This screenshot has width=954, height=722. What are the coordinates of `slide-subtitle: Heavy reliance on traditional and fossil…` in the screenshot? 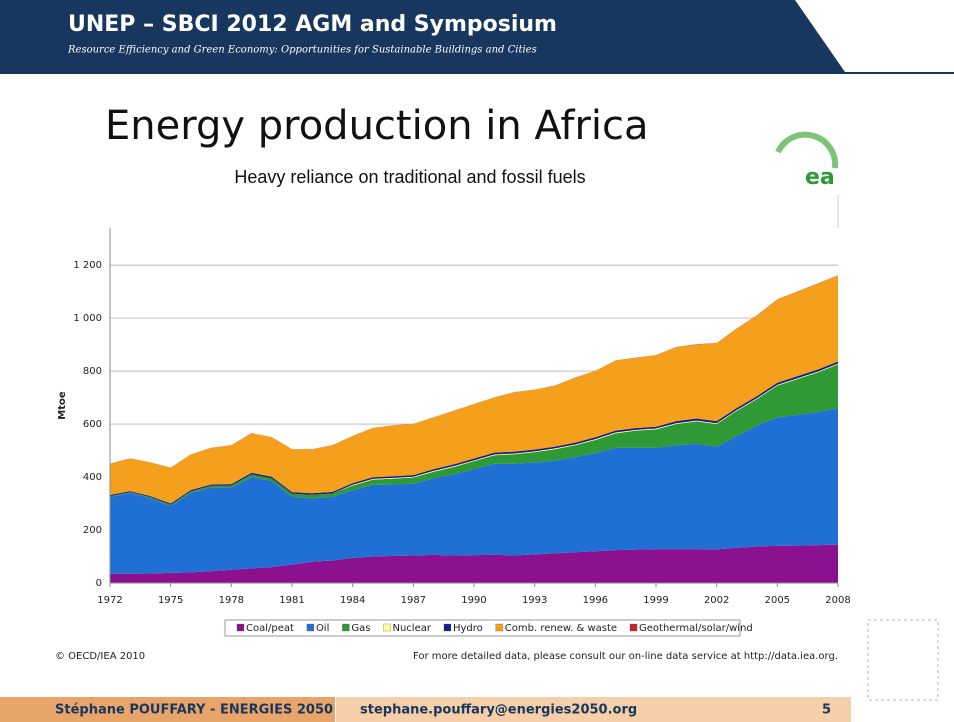 It's located at (409, 177).